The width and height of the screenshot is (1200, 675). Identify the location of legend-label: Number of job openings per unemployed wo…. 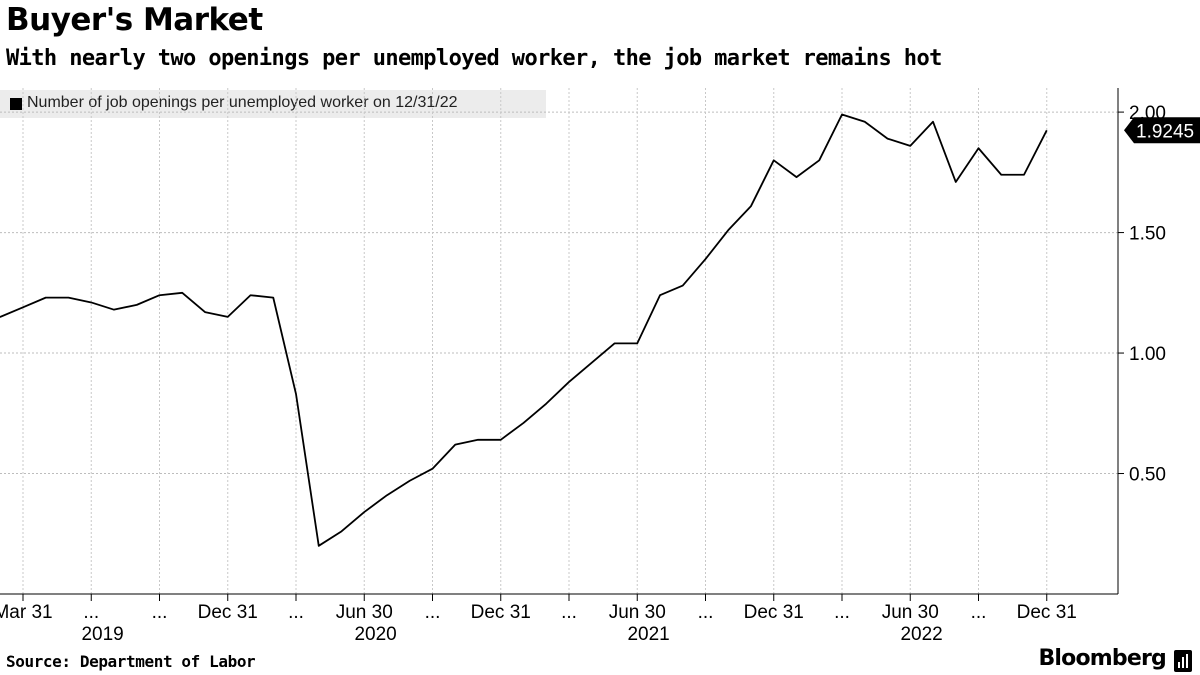
(242, 102).